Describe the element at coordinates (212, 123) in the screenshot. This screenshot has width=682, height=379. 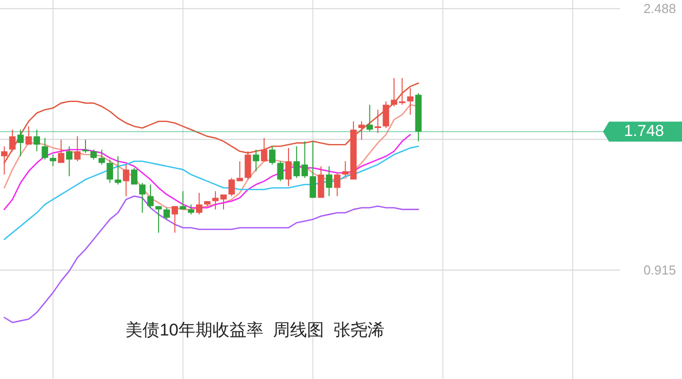
I see `line-series` at that location.